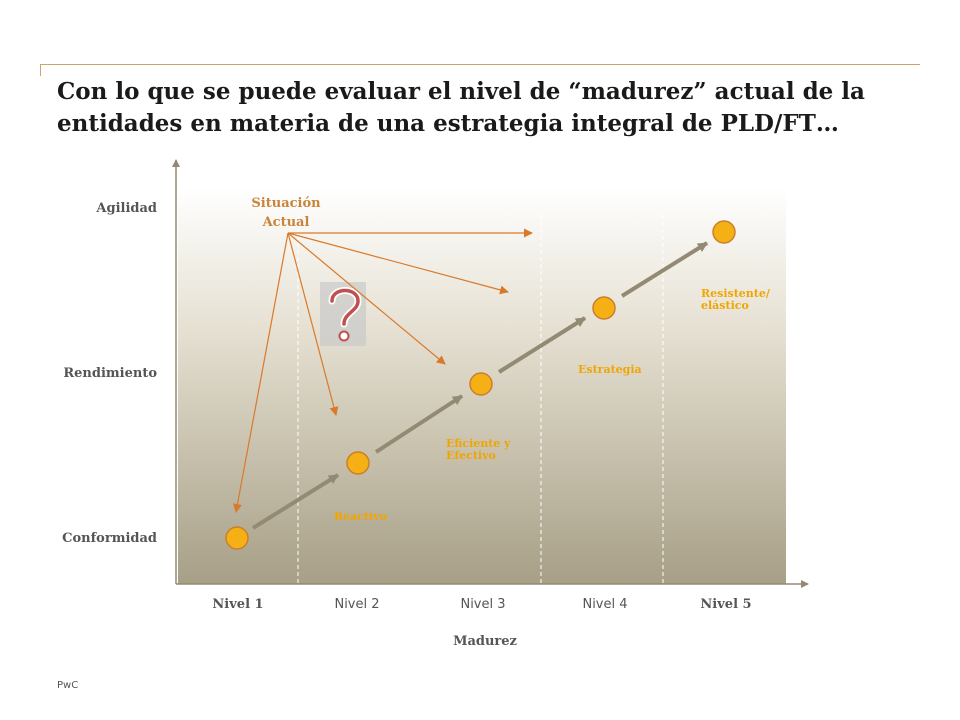 The height and width of the screenshot is (720, 960). What do you see at coordinates (261, 372) in the screenshot?
I see `arrow-to-conformidad` at bounding box center [261, 372].